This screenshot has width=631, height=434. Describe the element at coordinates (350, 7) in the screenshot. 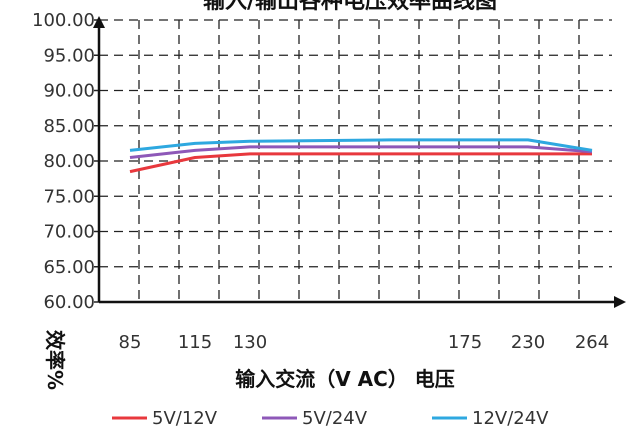

I see `chart-title: 输入/输出各种电压效率曲线图` at that location.